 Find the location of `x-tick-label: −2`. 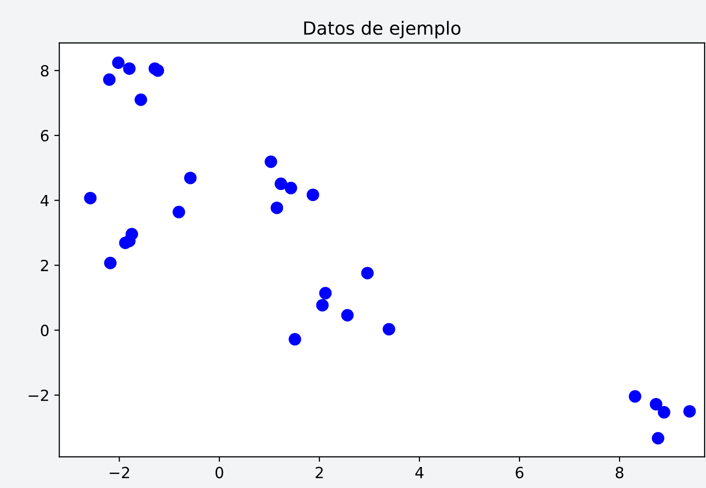

x-tick-label: −2 is located at coordinates (120, 472).